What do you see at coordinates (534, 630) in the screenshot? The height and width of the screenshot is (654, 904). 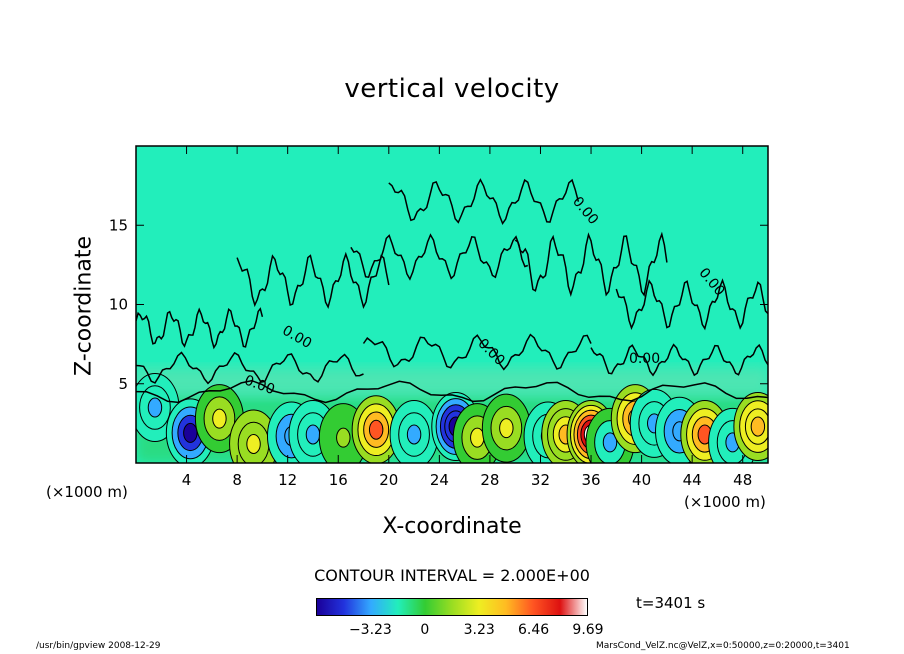 I see `colorbar-tick-label: 6.46` at bounding box center [534, 630].